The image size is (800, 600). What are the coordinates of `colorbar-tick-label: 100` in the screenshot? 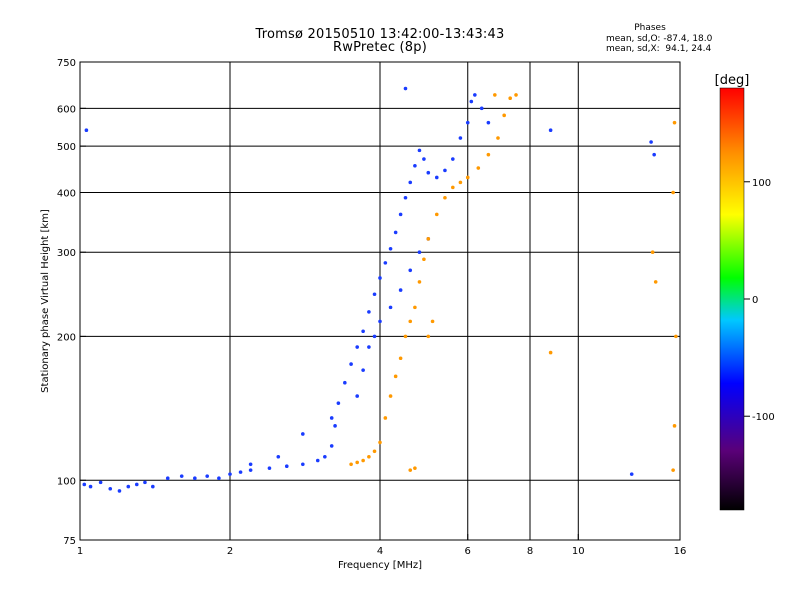 It's located at (761, 183).